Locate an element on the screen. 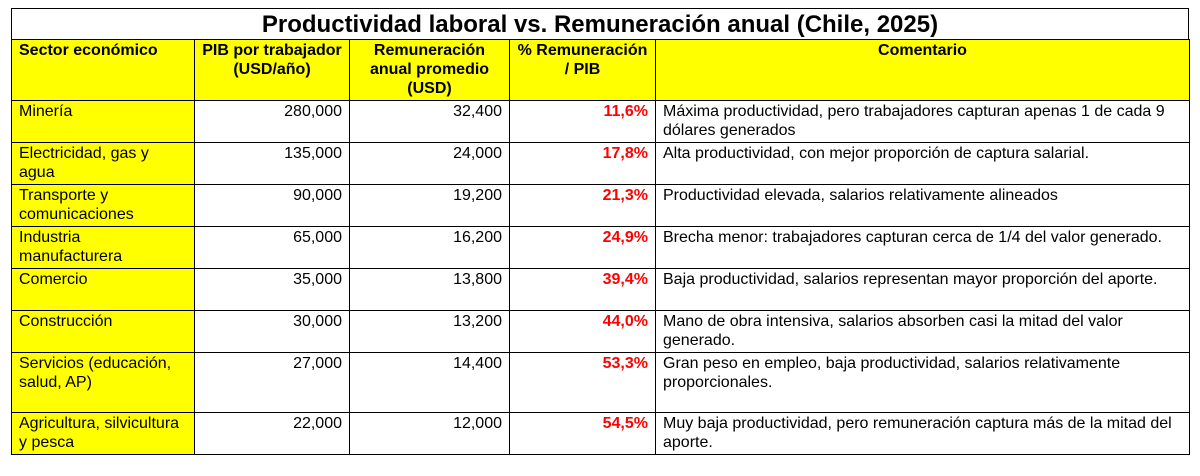 This screenshot has width=1200, height=476. remuneracion-cell: 12,000 is located at coordinates (429, 433).